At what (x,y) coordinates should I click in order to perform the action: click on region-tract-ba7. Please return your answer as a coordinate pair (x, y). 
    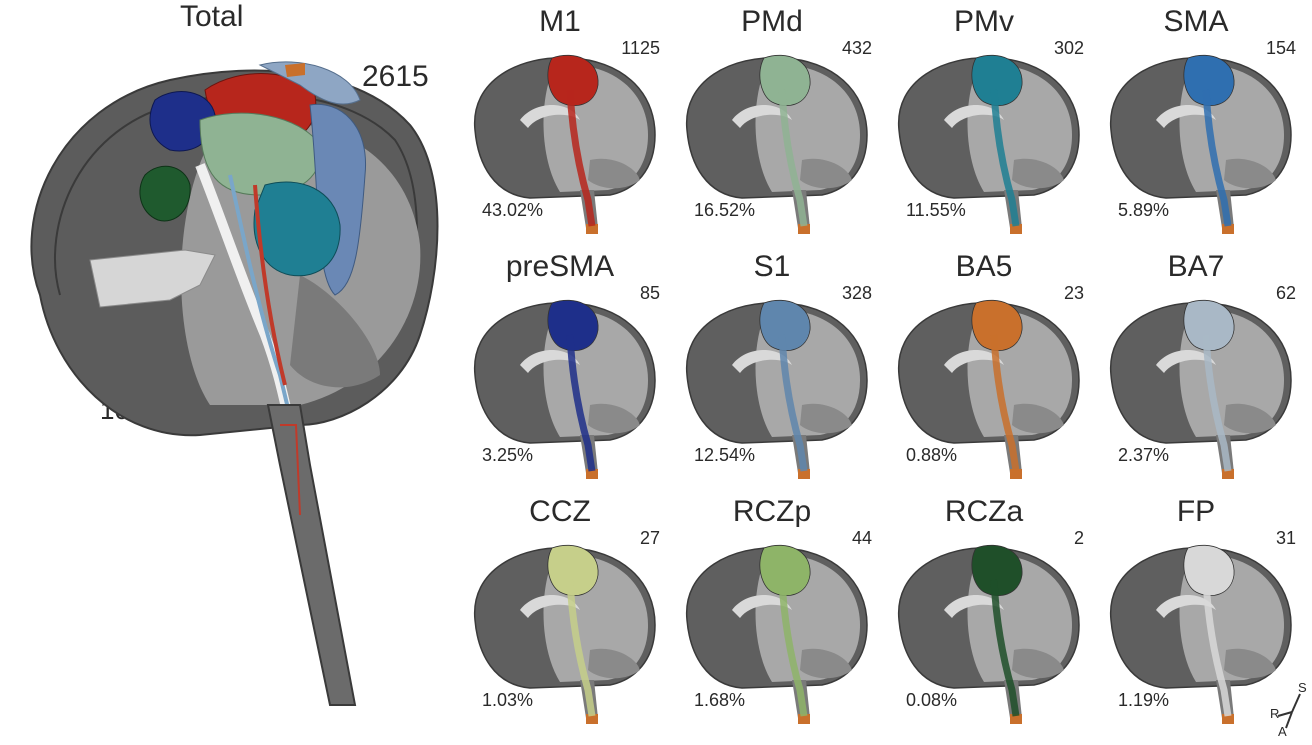
    Looking at the image, I should click on (1217, 403).